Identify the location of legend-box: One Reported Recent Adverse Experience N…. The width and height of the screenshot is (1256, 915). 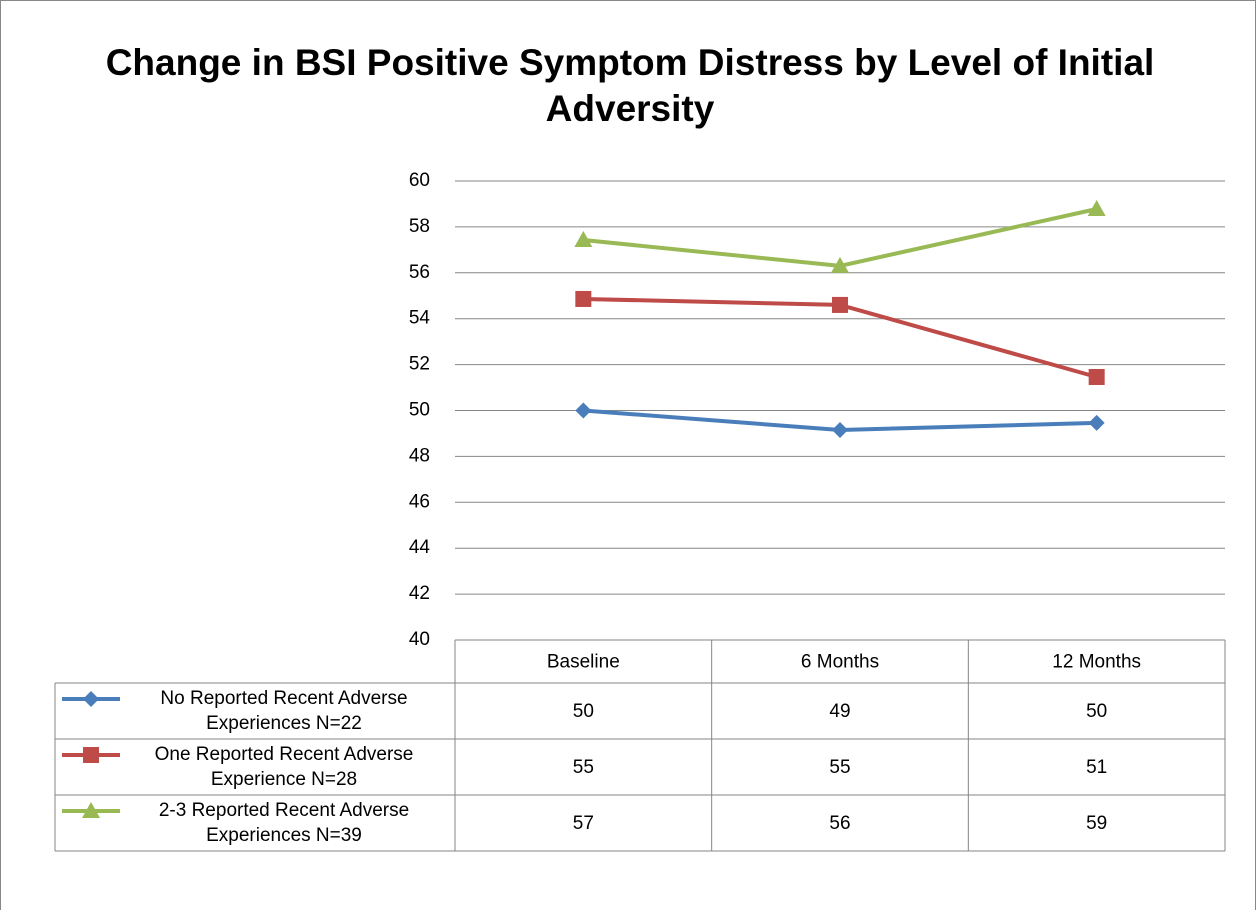
(284, 767).